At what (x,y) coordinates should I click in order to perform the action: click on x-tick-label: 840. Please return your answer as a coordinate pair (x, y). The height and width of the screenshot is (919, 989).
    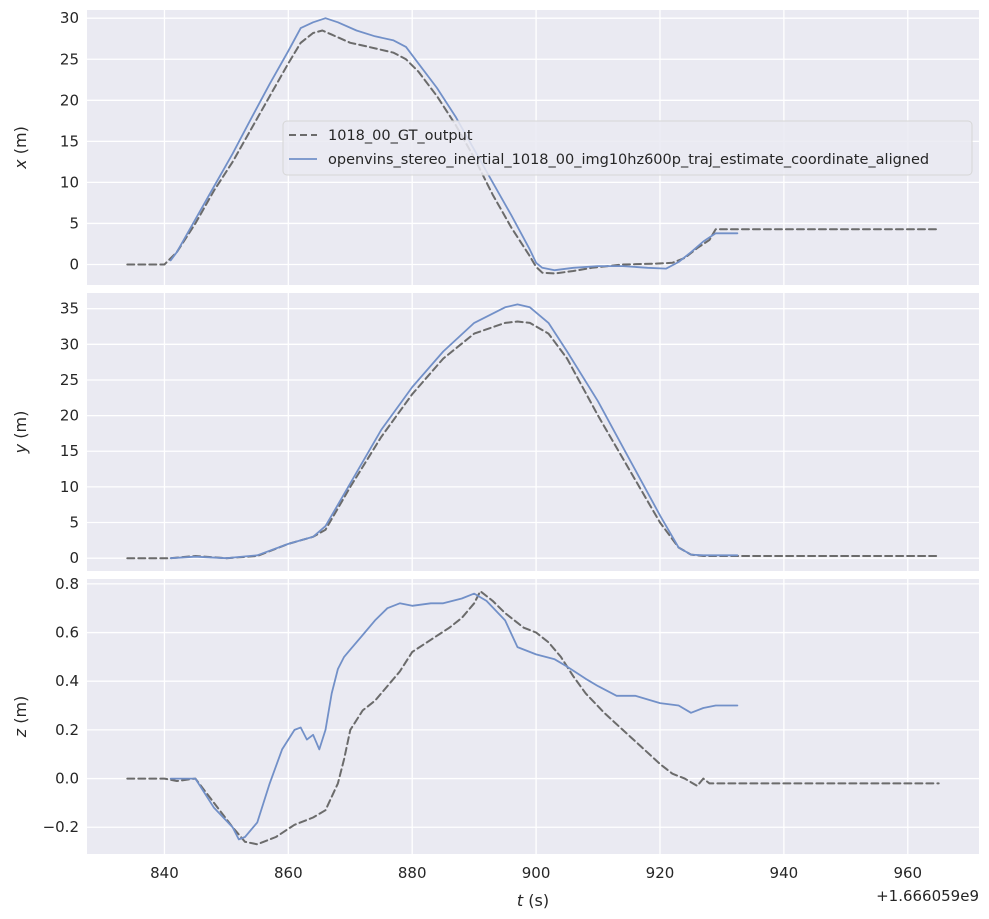
    Looking at the image, I should click on (164, 873).